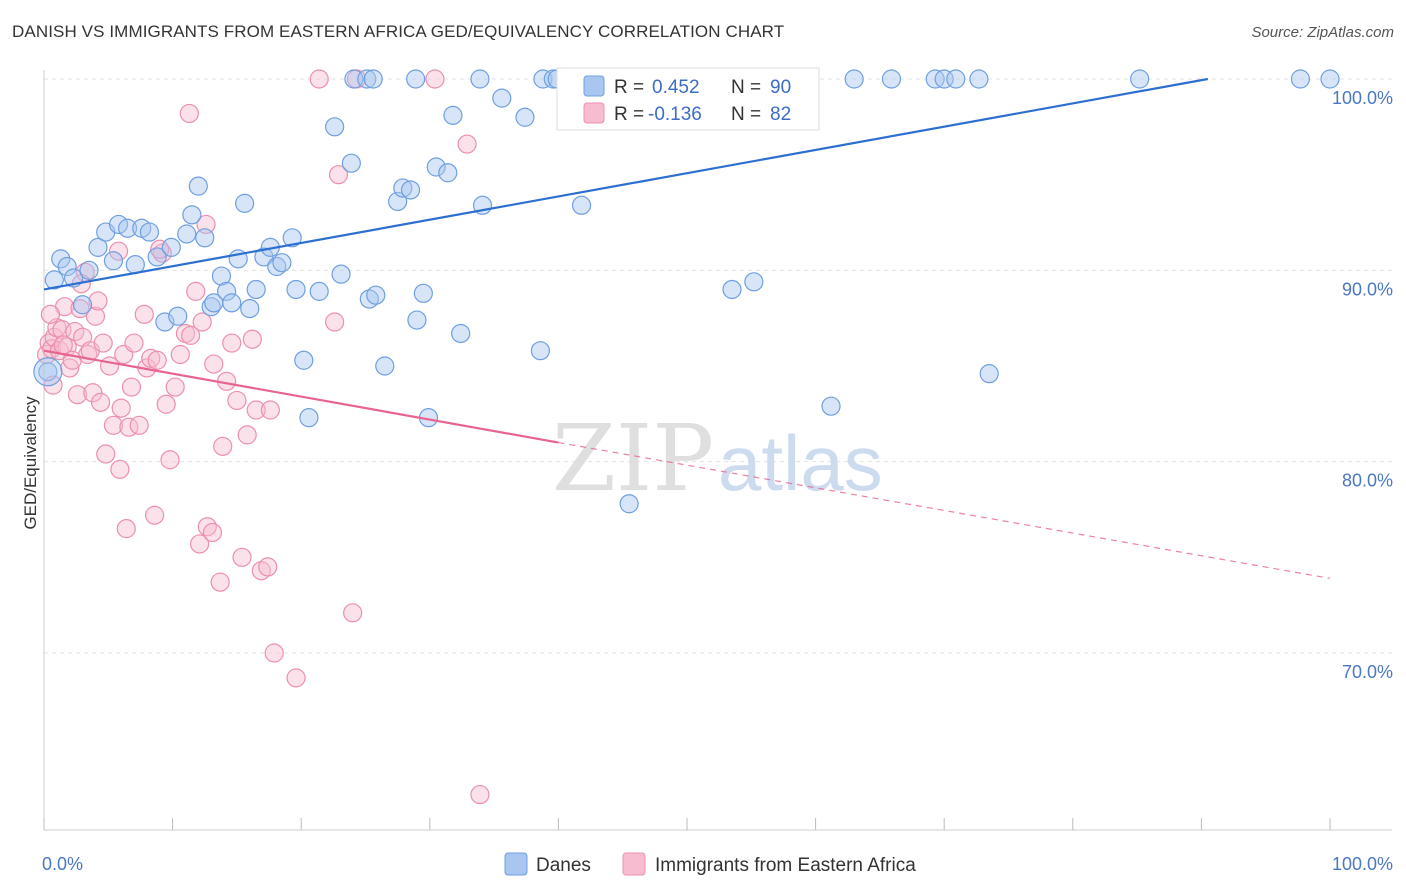 Image resolution: width=1406 pixels, height=892 pixels. What do you see at coordinates (1367, 672) in the screenshot?
I see `y-tick-label: 70.0%` at bounding box center [1367, 672].